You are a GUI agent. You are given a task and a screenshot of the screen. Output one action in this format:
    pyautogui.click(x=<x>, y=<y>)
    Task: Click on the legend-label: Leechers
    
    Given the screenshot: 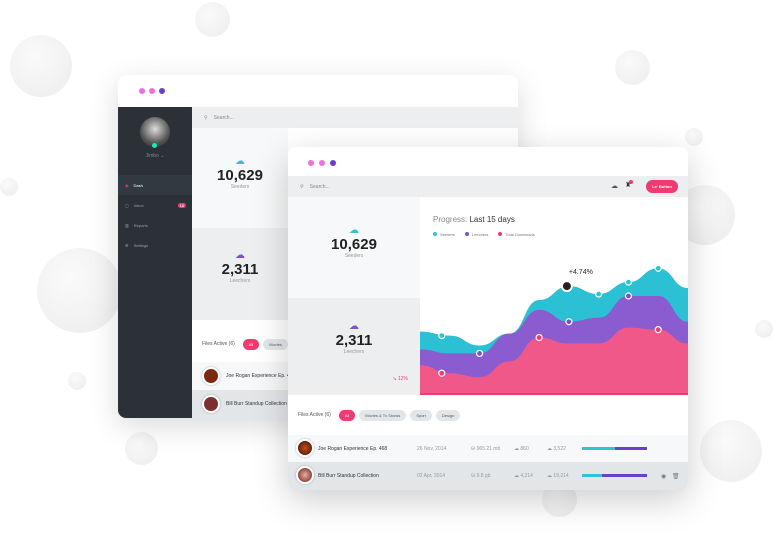 What is the action you would take?
    pyautogui.click(x=480, y=234)
    